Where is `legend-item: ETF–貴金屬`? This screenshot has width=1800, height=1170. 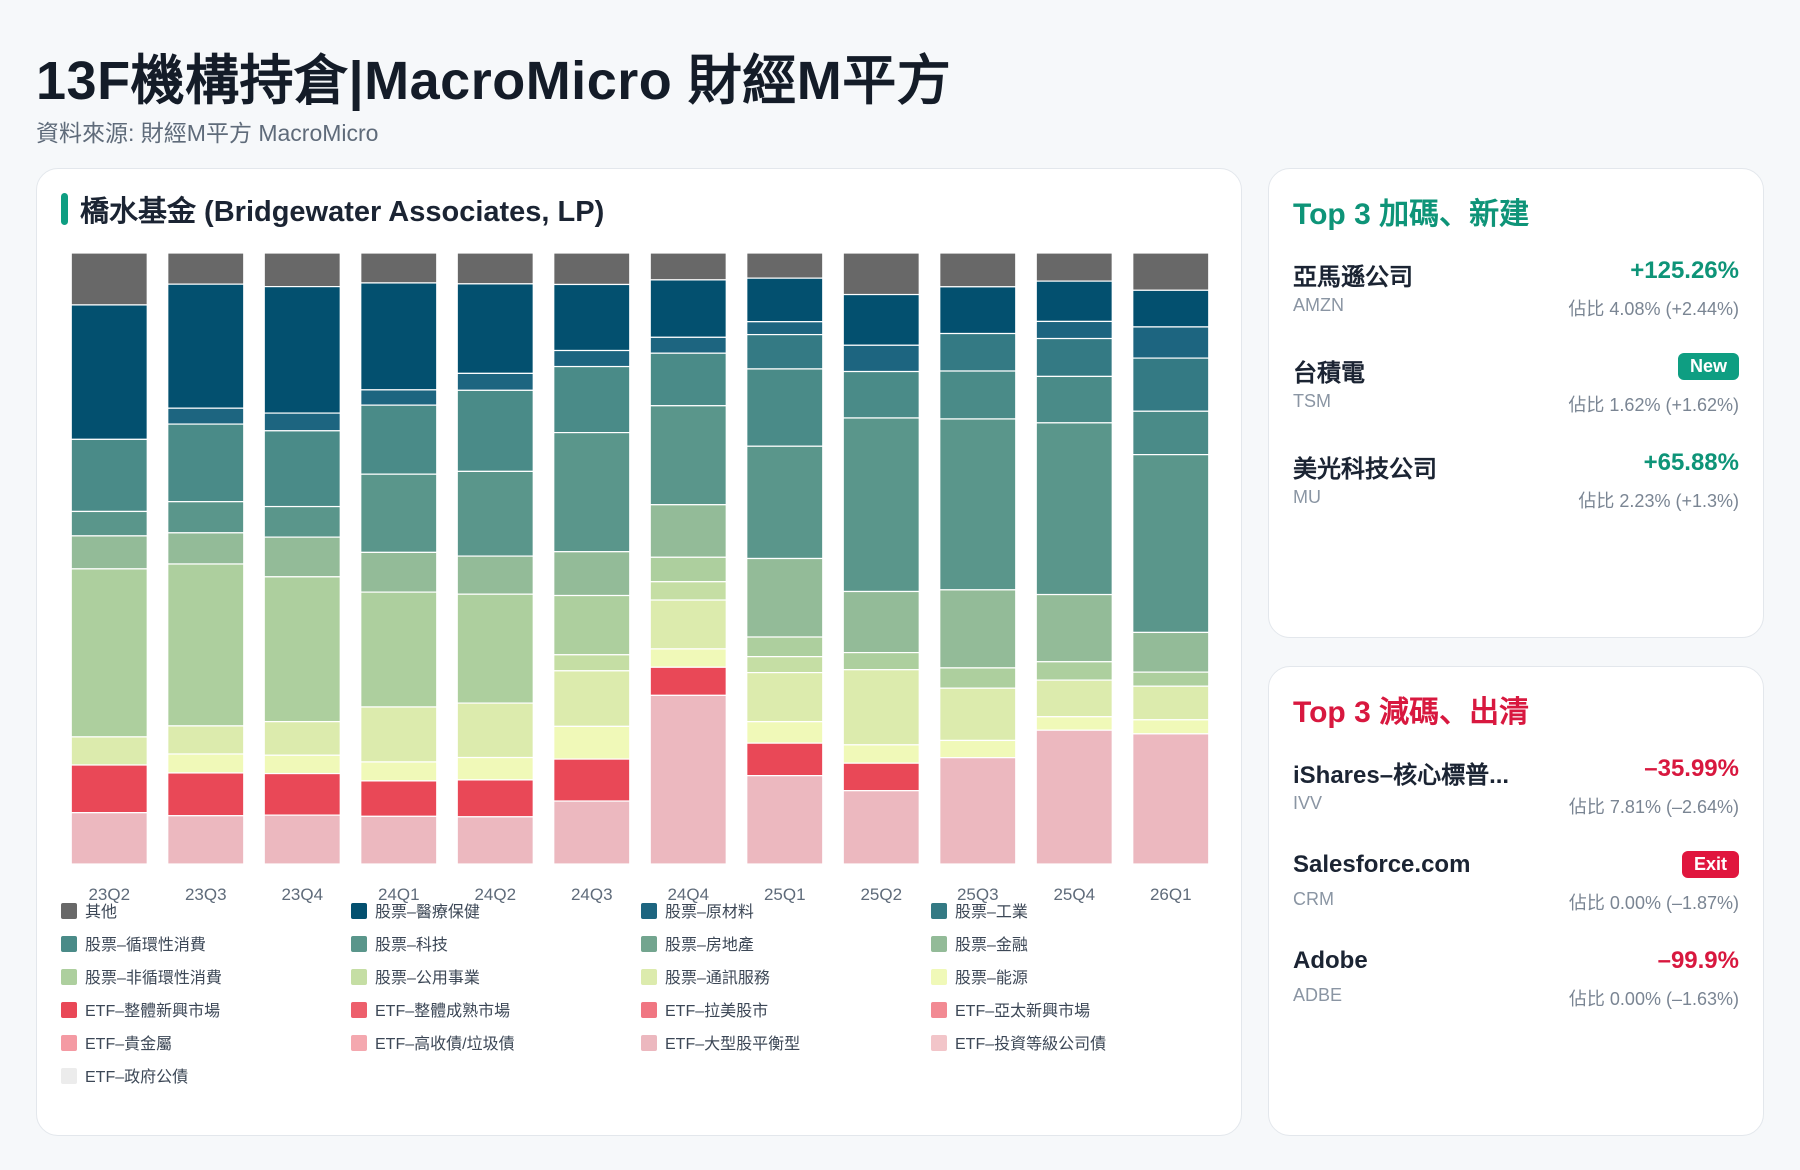
legend-item: ETF–貴金屬 is located at coordinates (116, 1044).